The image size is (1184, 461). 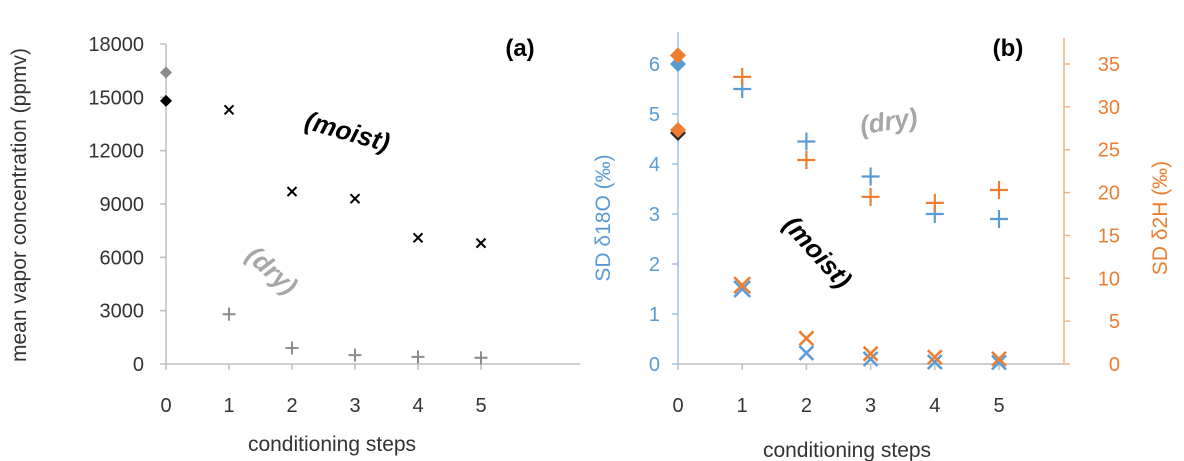 What do you see at coordinates (519, 48) in the screenshot?
I see `panel-a-label: (a)` at bounding box center [519, 48].